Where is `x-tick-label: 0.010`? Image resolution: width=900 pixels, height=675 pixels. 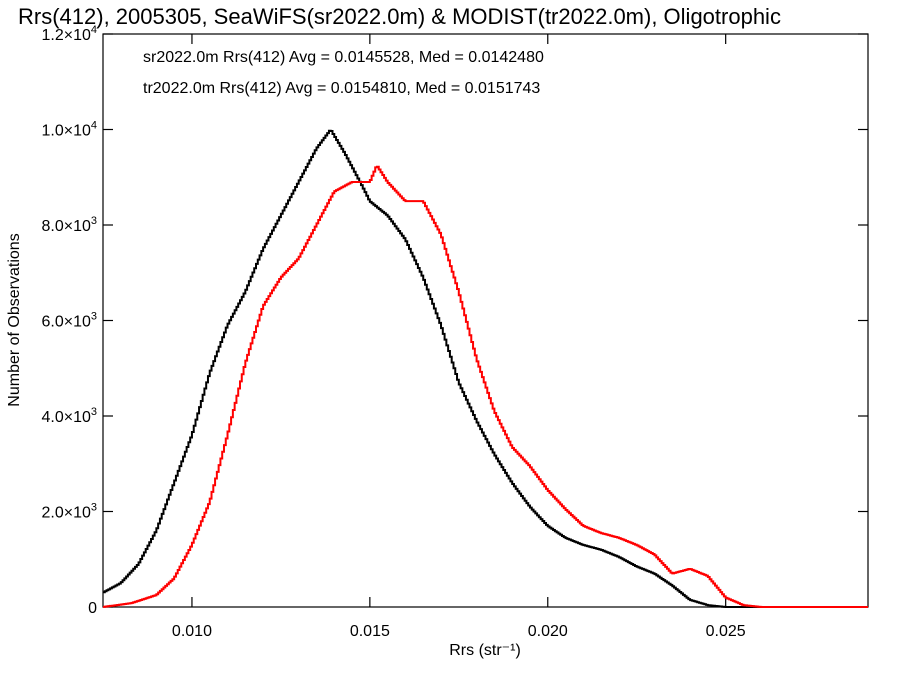 x-tick-label: 0.010 is located at coordinates (192, 631).